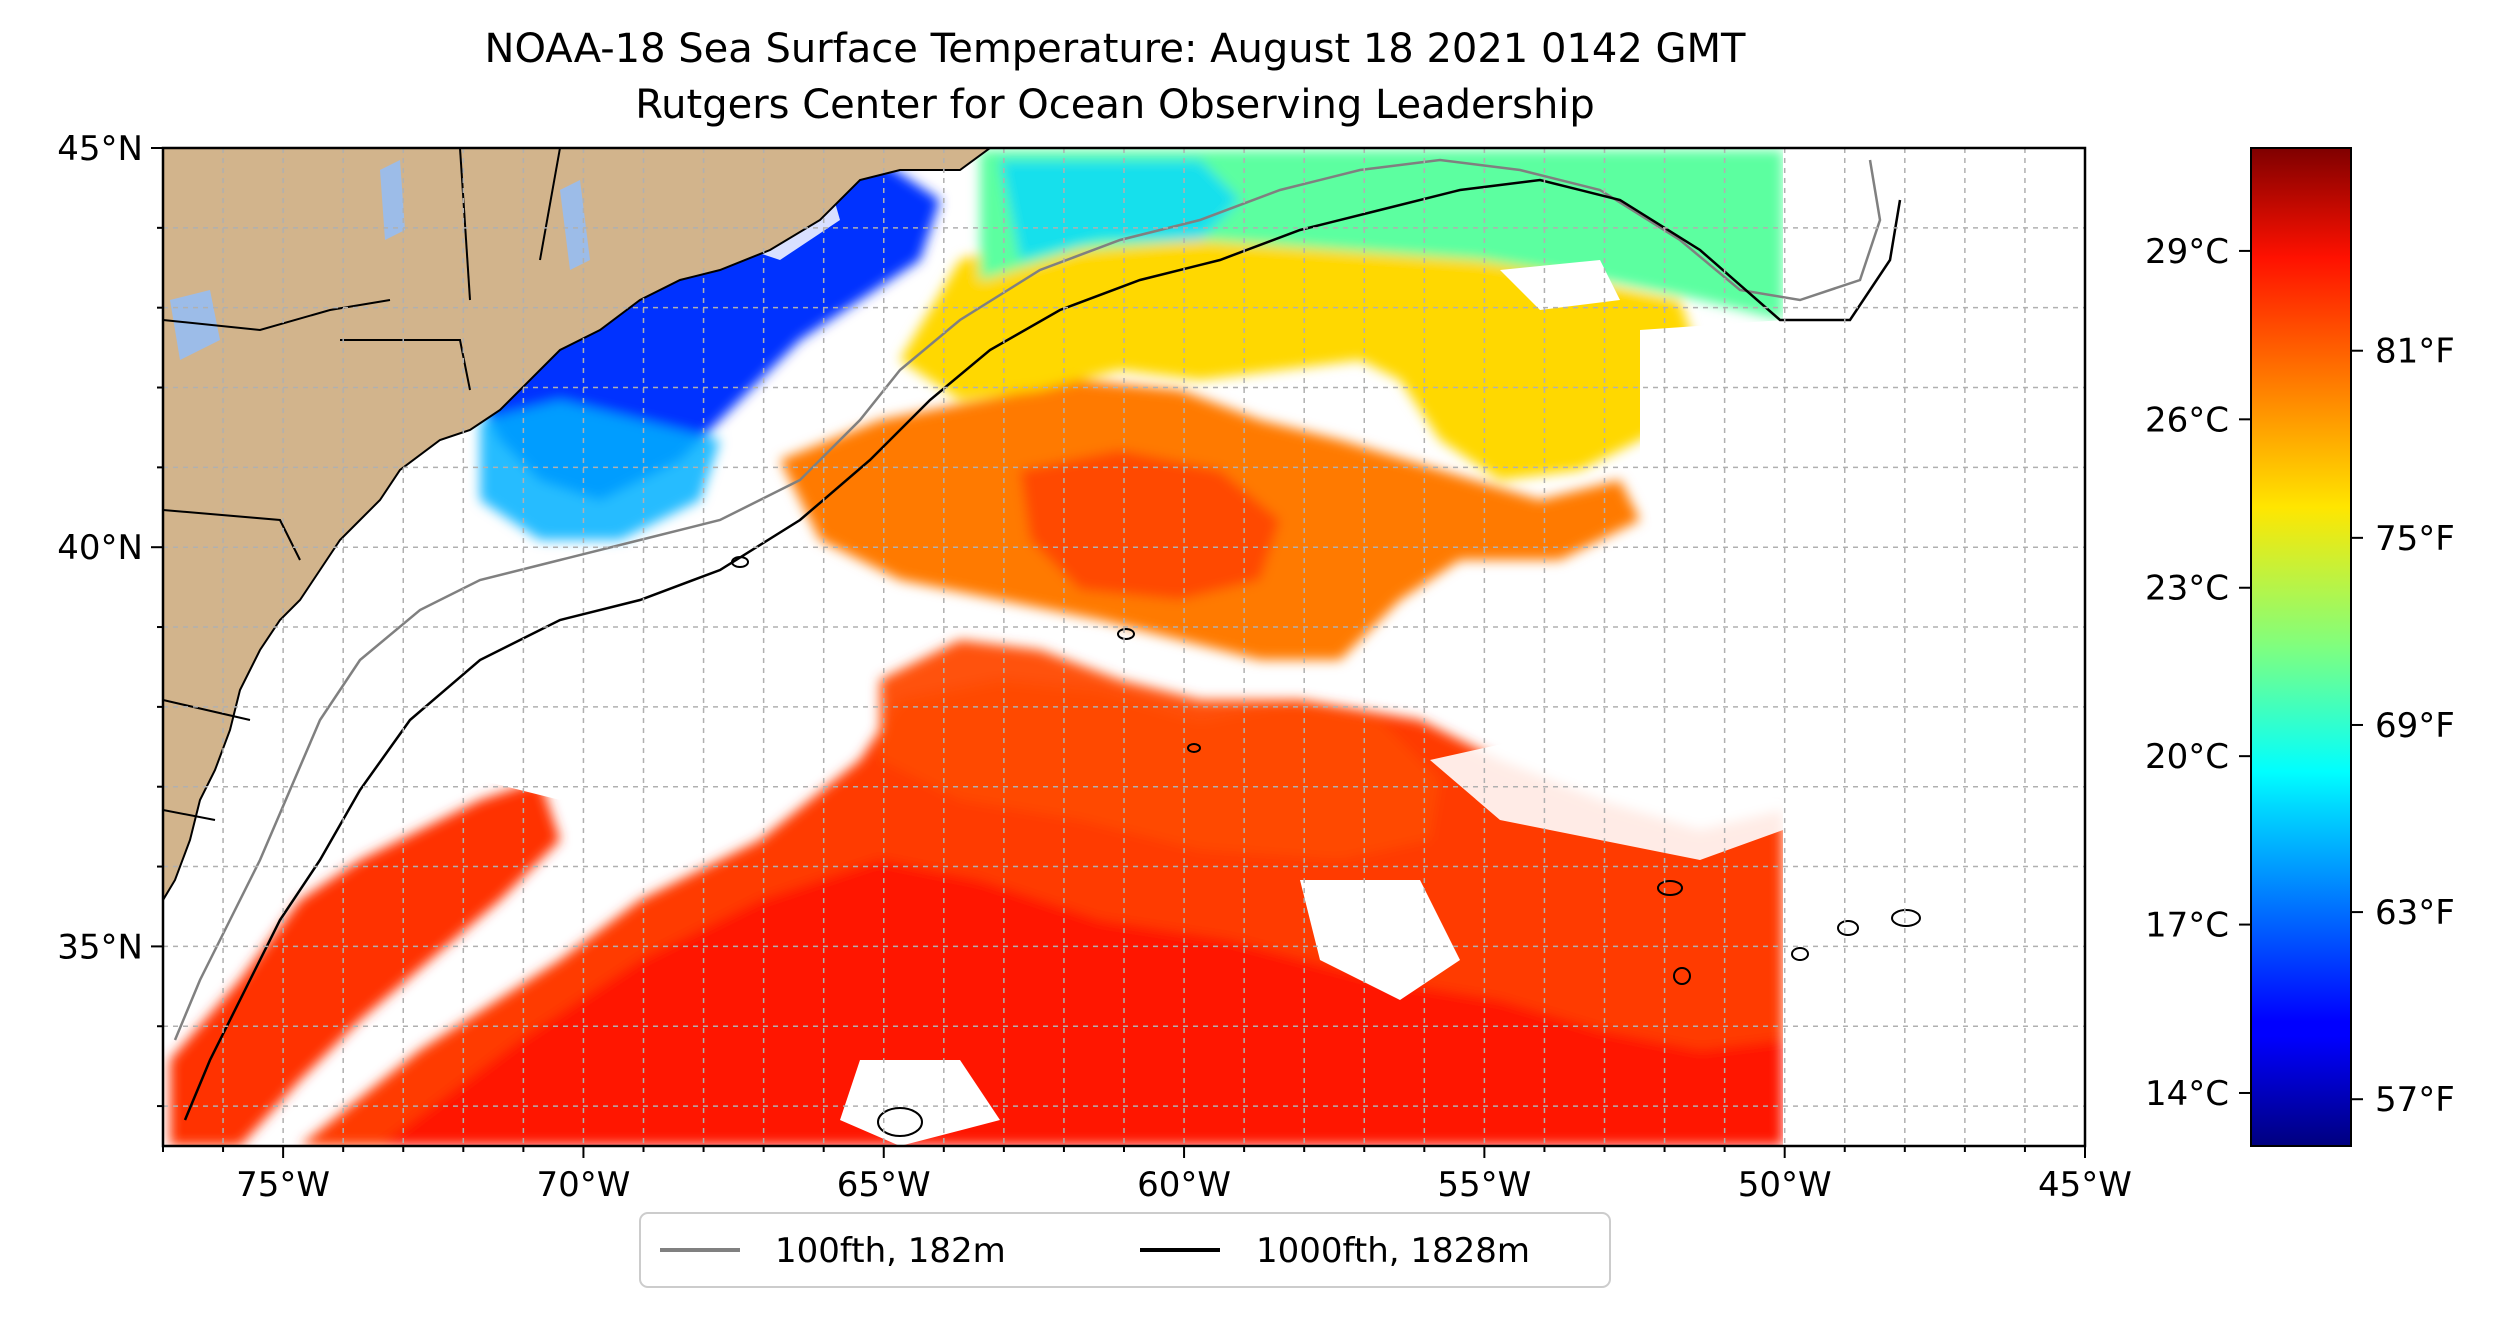 The height and width of the screenshot is (1322, 2502). What do you see at coordinates (1184, 1185) in the screenshot?
I see `lon-tick-label: 60°W` at bounding box center [1184, 1185].